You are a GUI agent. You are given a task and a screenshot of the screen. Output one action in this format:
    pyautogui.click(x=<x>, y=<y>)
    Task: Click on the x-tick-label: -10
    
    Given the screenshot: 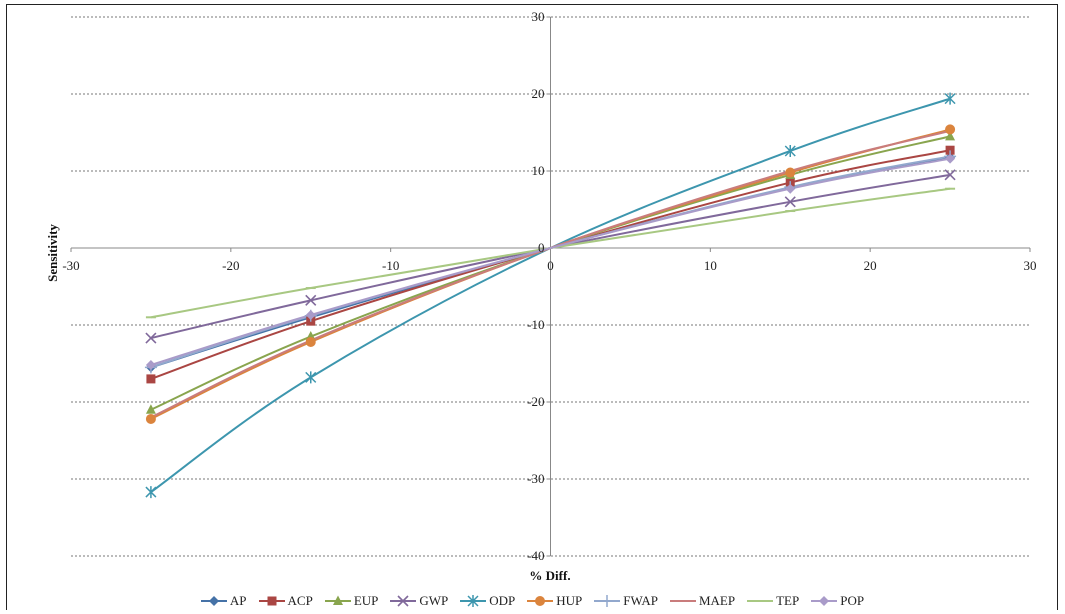 What is the action you would take?
    pyautogui.click(x=390, y=265)
    